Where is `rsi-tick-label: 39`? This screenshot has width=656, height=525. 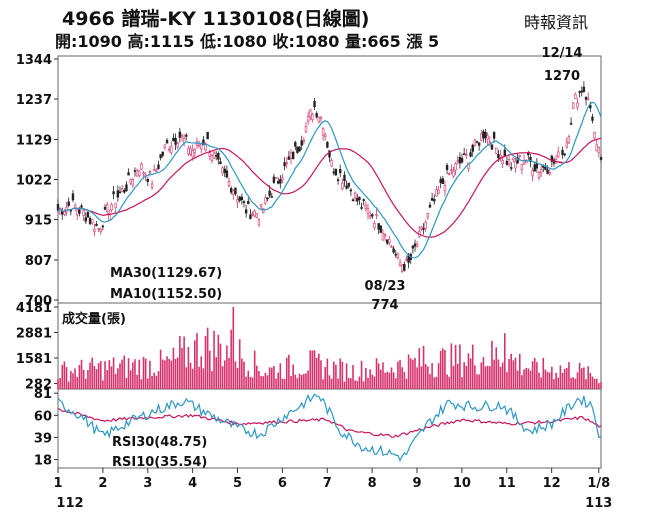 rsi-tick-label: 39 is located at coordinates (43, 438).